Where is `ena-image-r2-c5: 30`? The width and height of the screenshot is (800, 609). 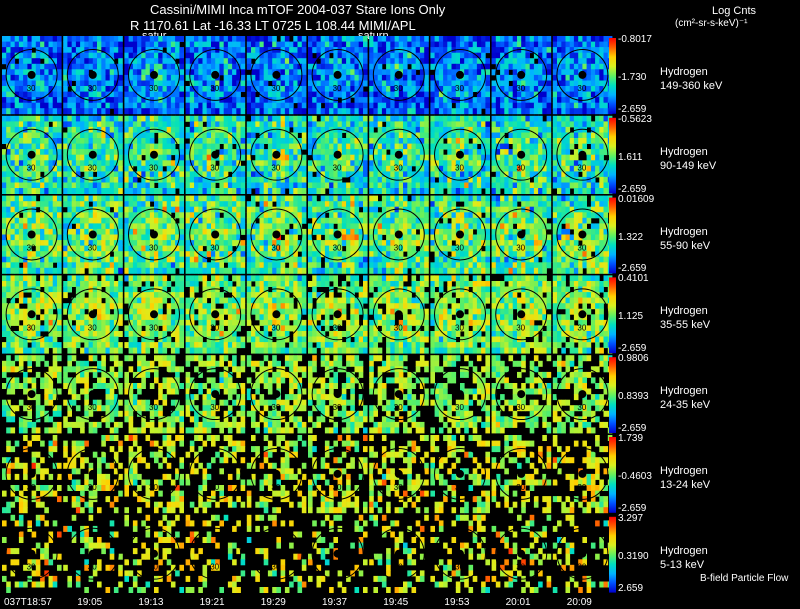
ena-image-r2-c5: 30 is located at coordinates (338, 234).